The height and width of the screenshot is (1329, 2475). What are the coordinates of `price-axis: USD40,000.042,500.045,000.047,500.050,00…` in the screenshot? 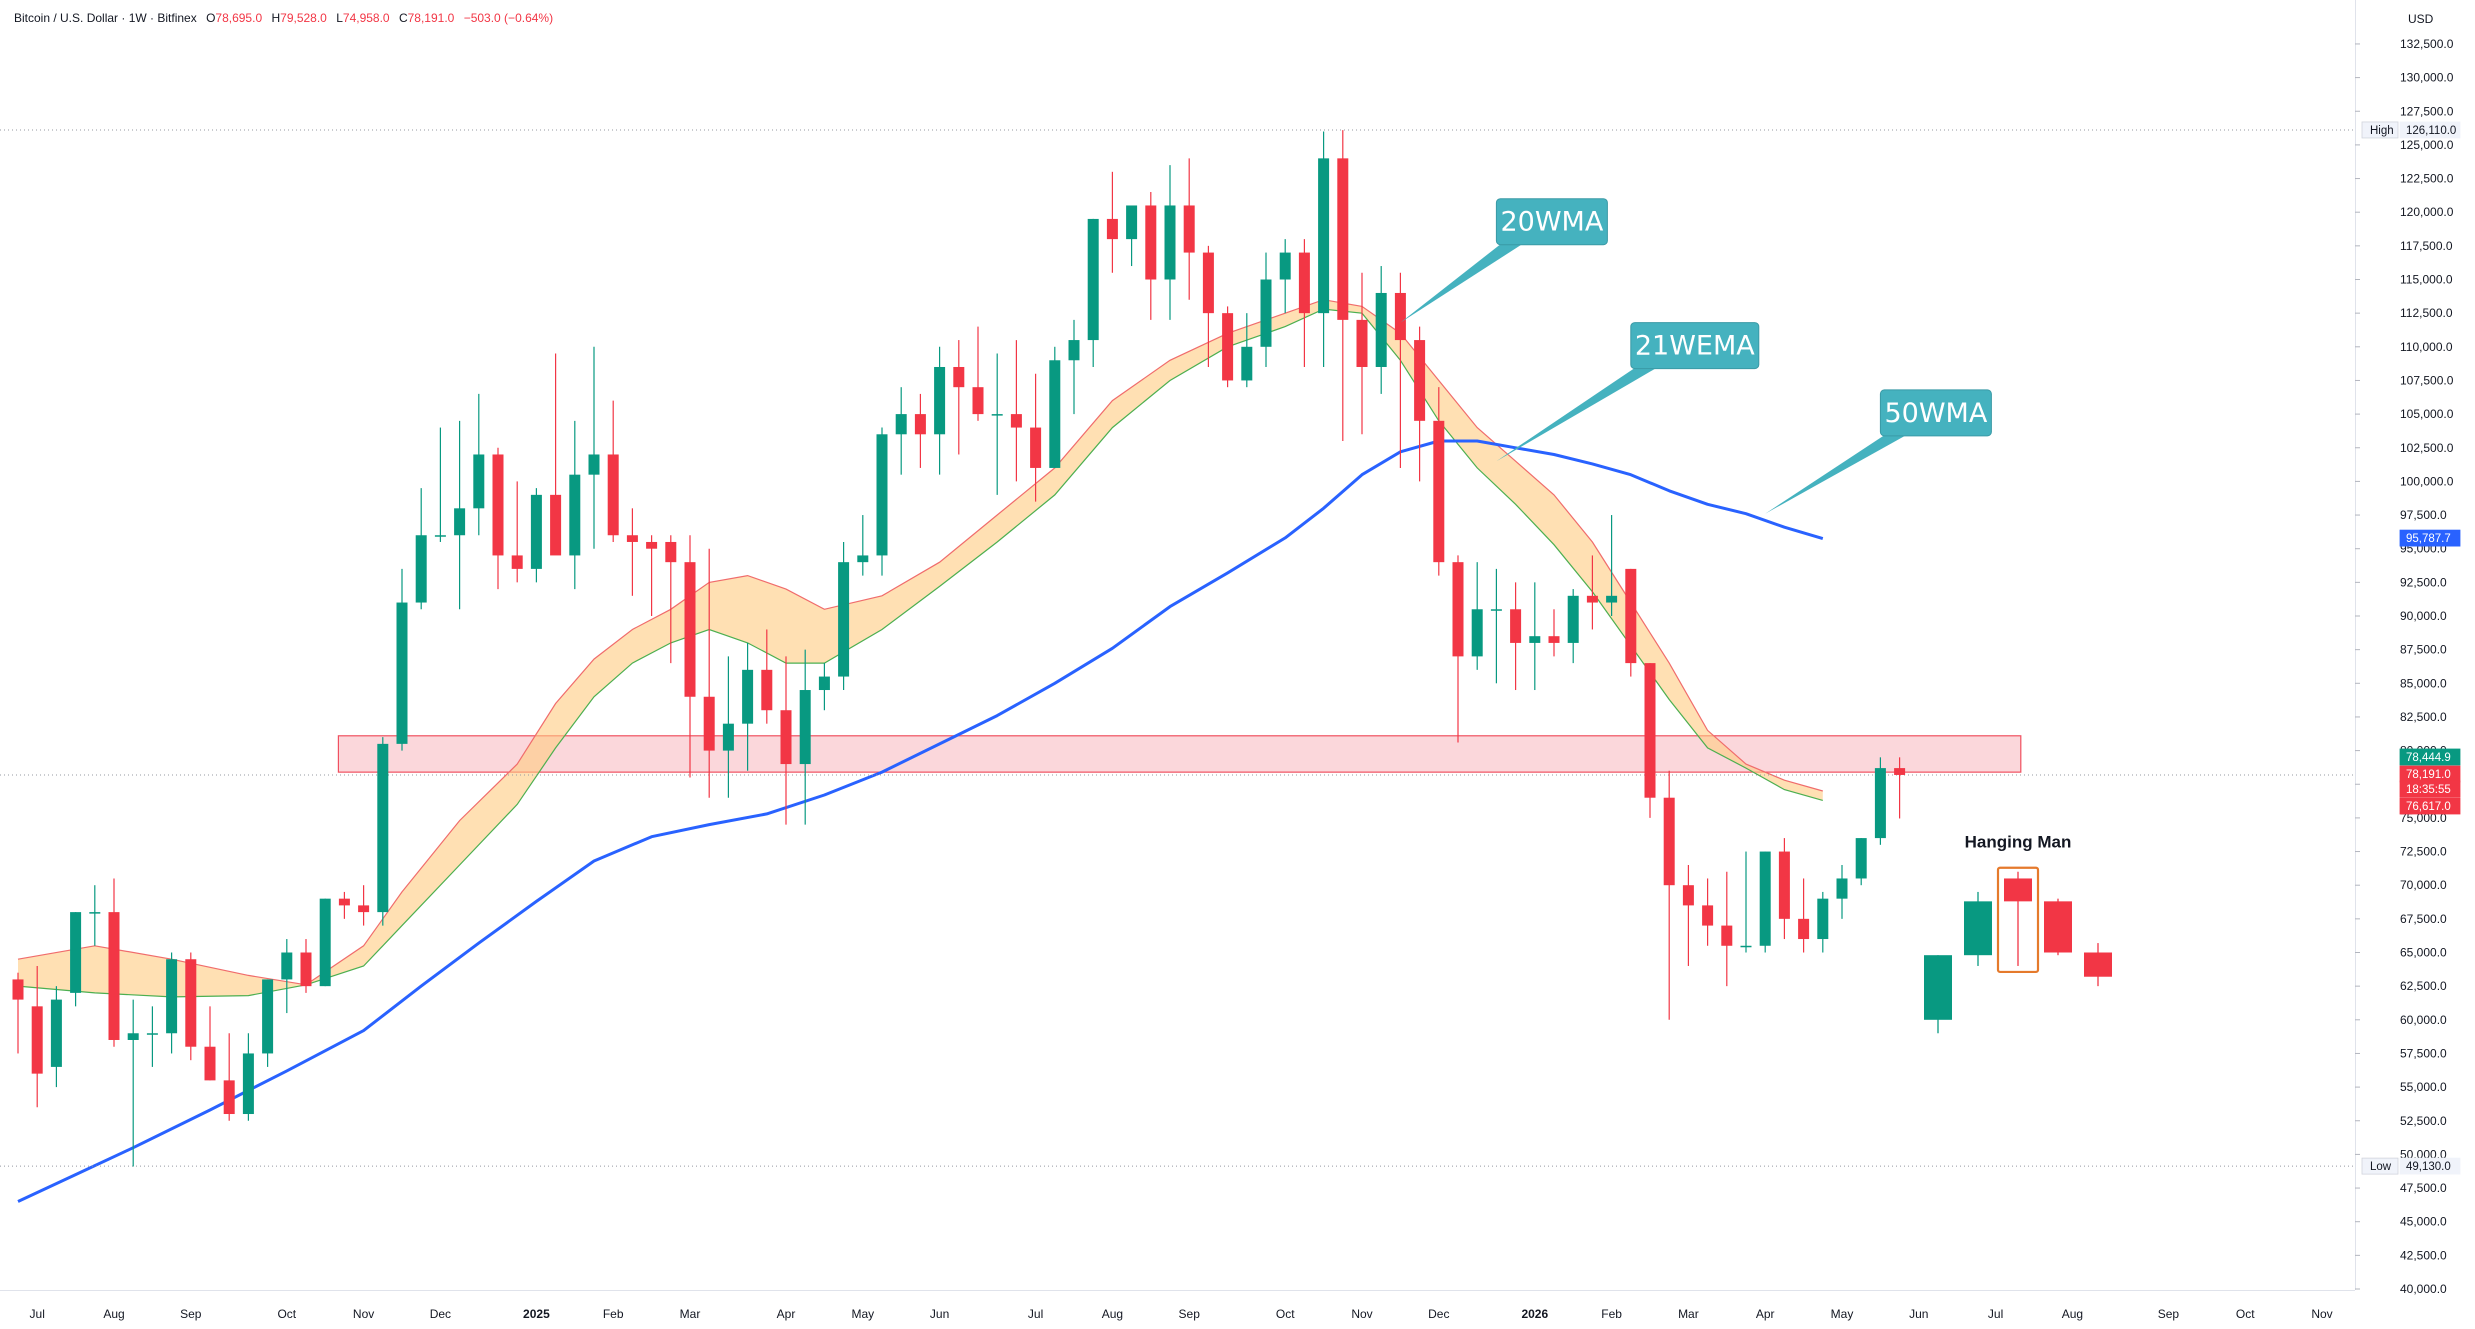 It's located at (2408, 654).